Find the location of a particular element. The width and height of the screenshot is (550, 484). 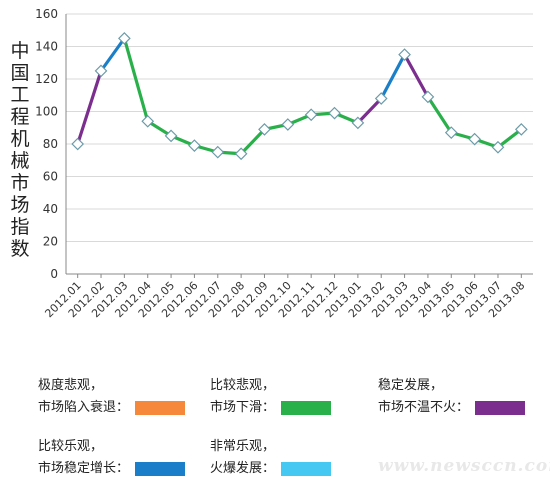

y-tick-label: 140 is located at coordinates (46, 47).